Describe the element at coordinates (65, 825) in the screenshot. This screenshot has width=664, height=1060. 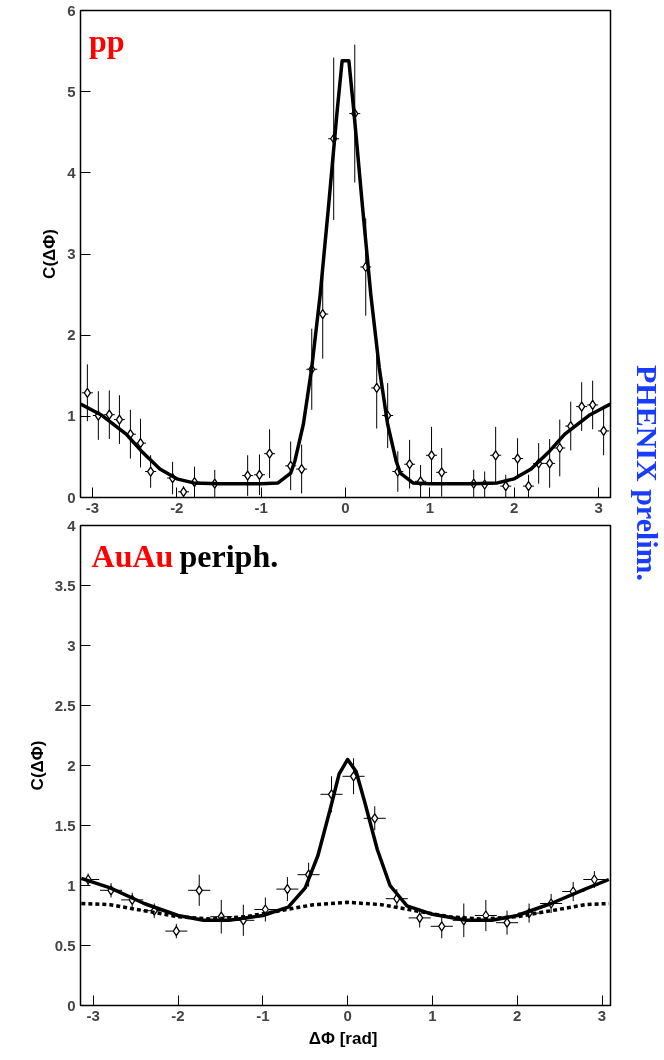
I see `y-tick-label: 1.5` at that location.